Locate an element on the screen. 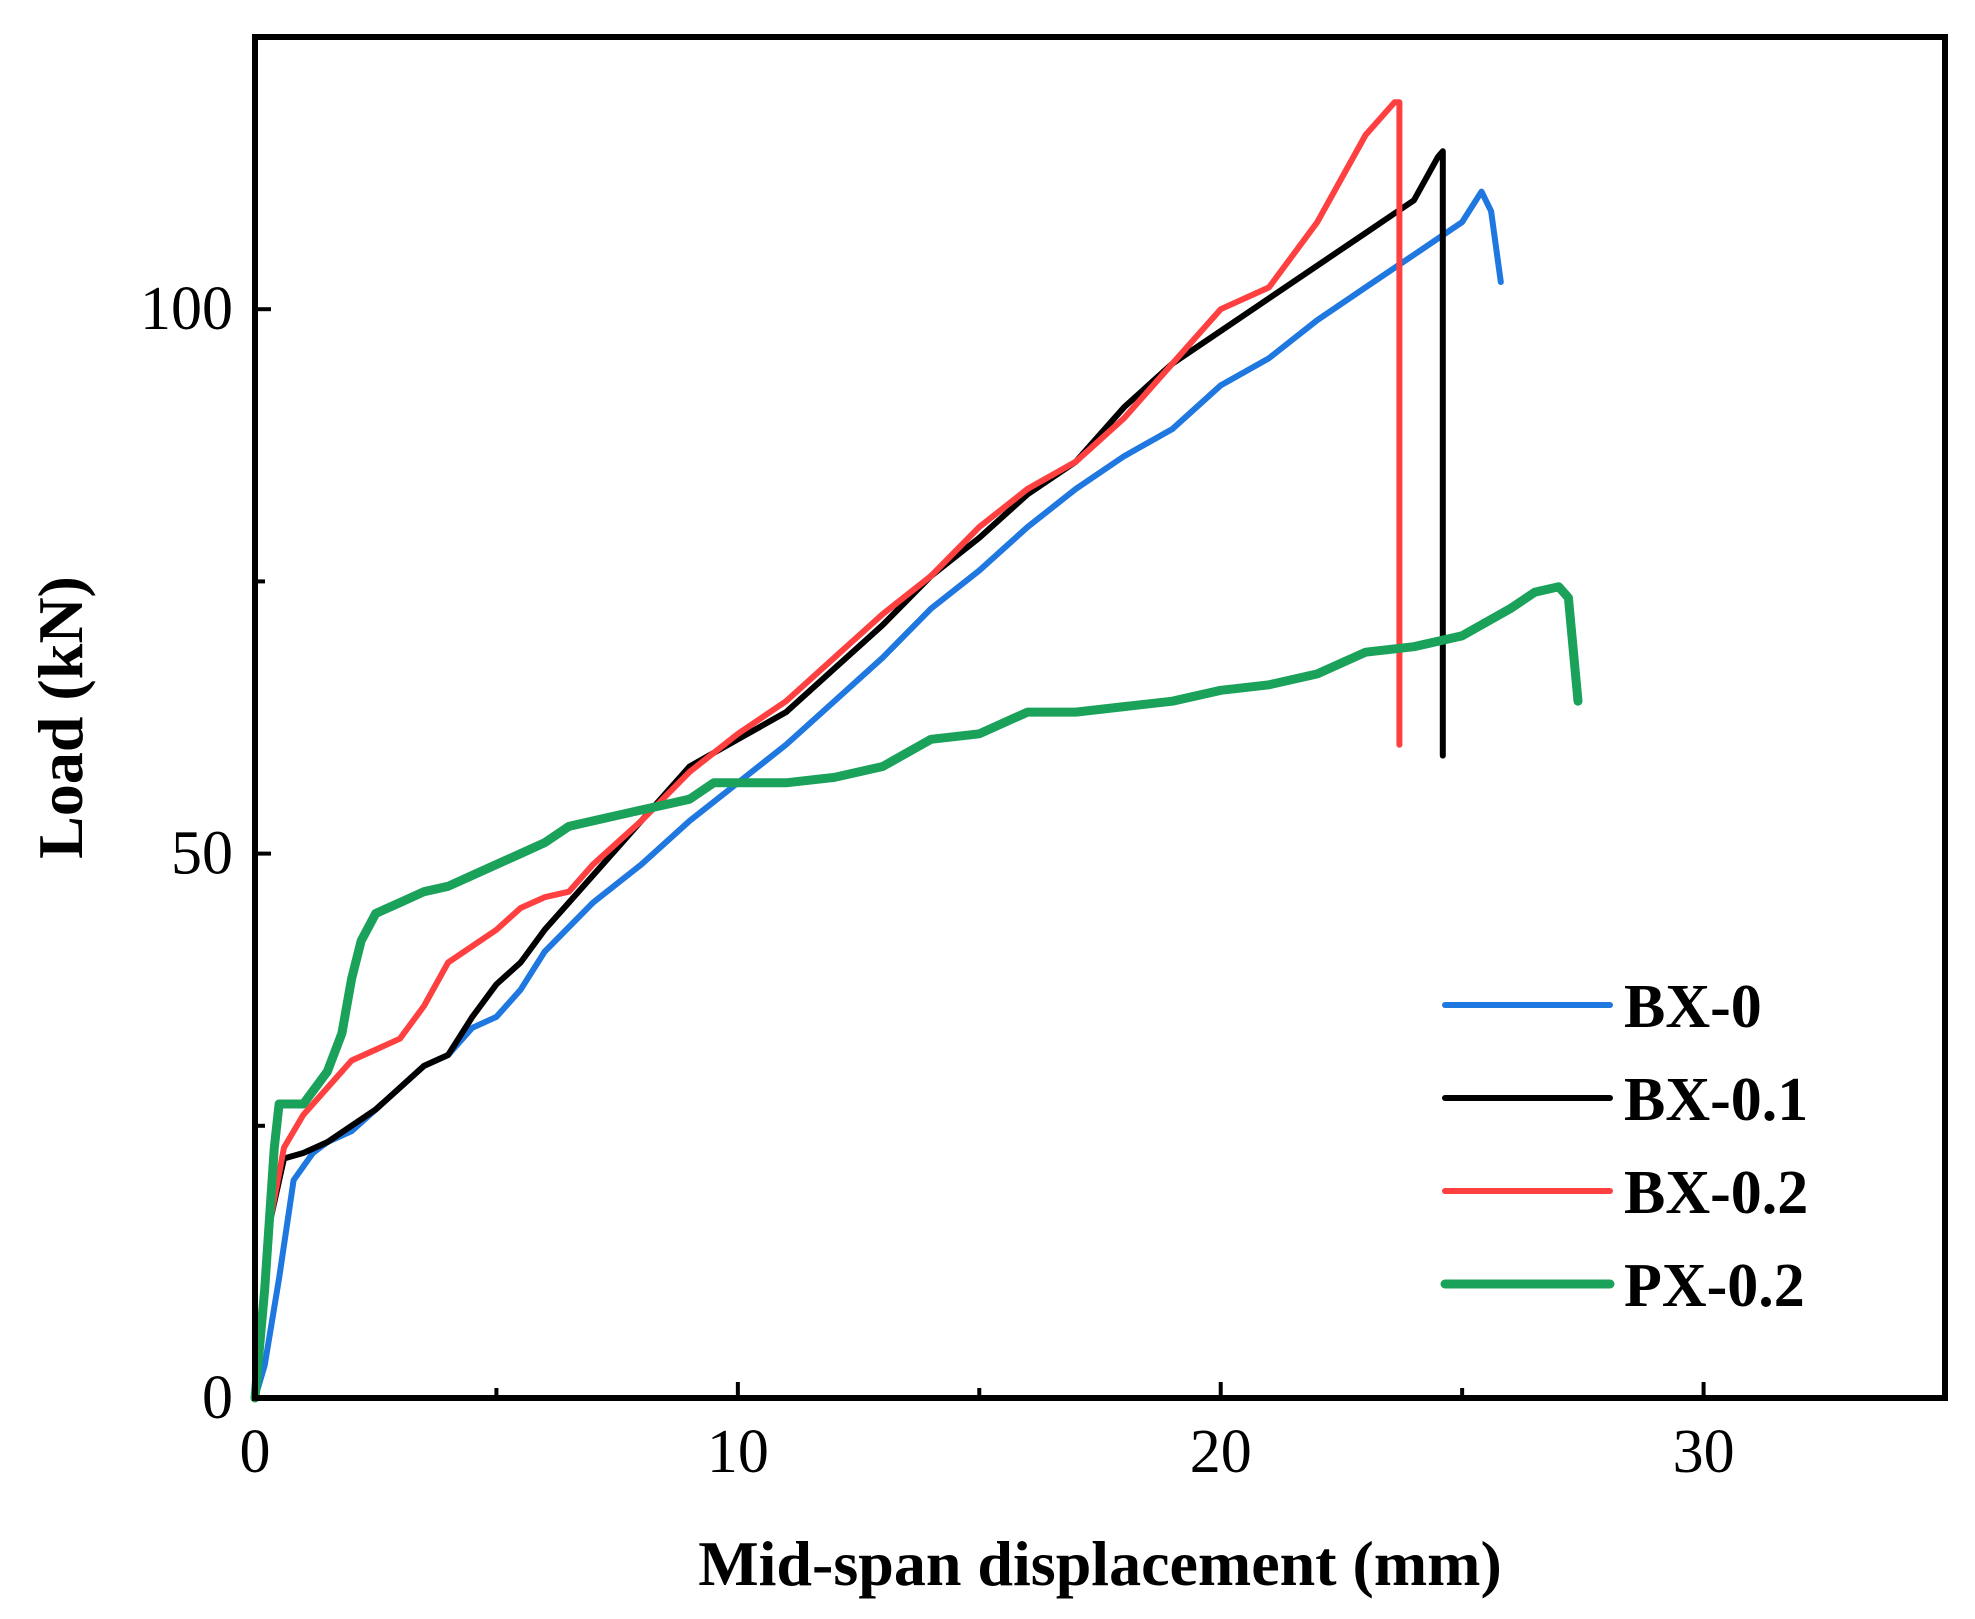 The height and width of the screenshot is (1619, 1975). y-tick-label: 0 is located at coordinates (217, 1398).